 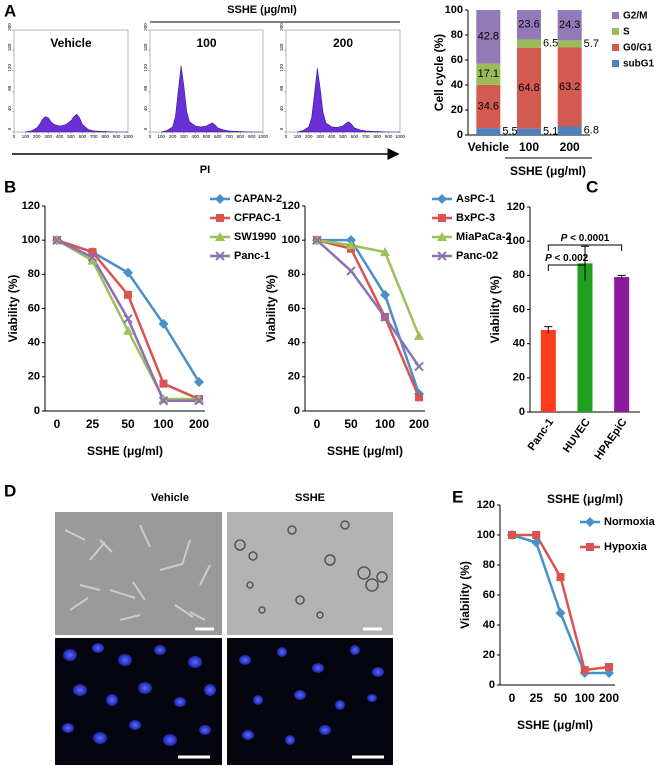 What do you see at coordinates (477, 256) in the screenshot?
I see `legend-label: Panc-02` at bounding box center [477, 256].